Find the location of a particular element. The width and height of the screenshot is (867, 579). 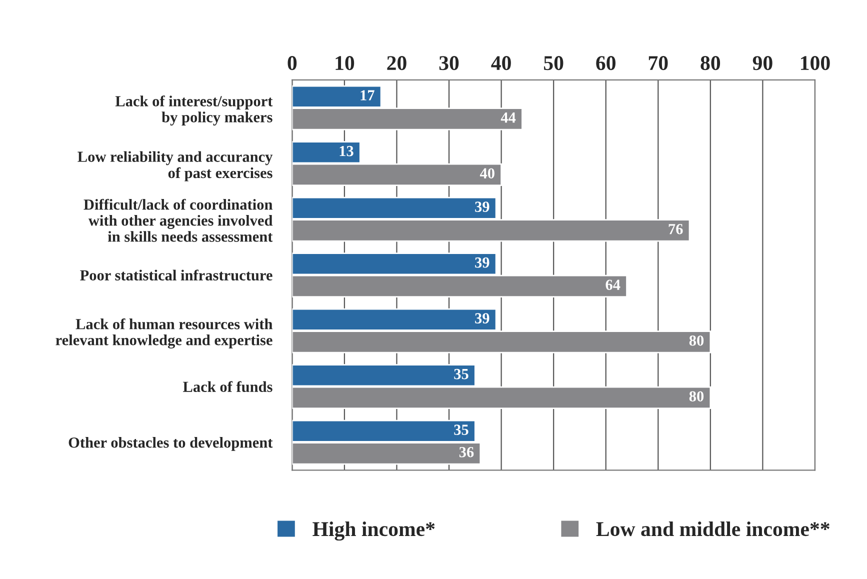

y-tick-label: Lack of human resources with relevant knowledge and expertise is located at coordinates (164, 333).